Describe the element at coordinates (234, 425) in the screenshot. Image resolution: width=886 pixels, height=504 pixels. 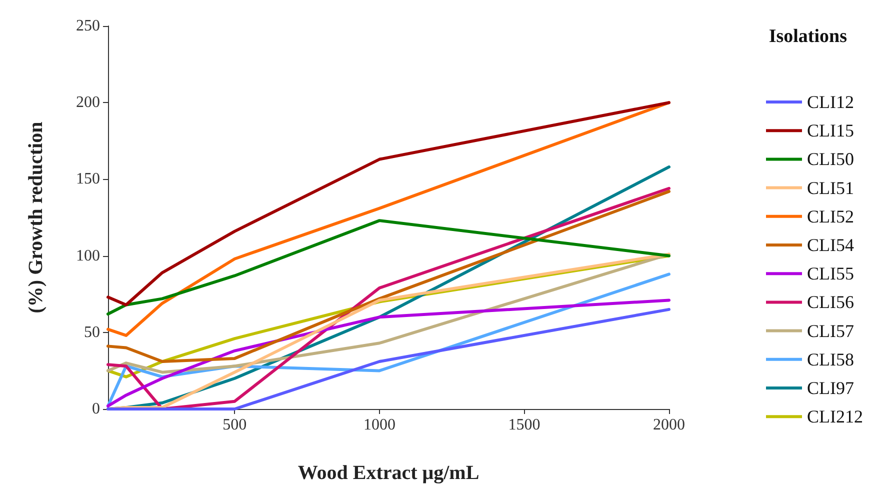
I see `x-tick-label: 500` at that location.